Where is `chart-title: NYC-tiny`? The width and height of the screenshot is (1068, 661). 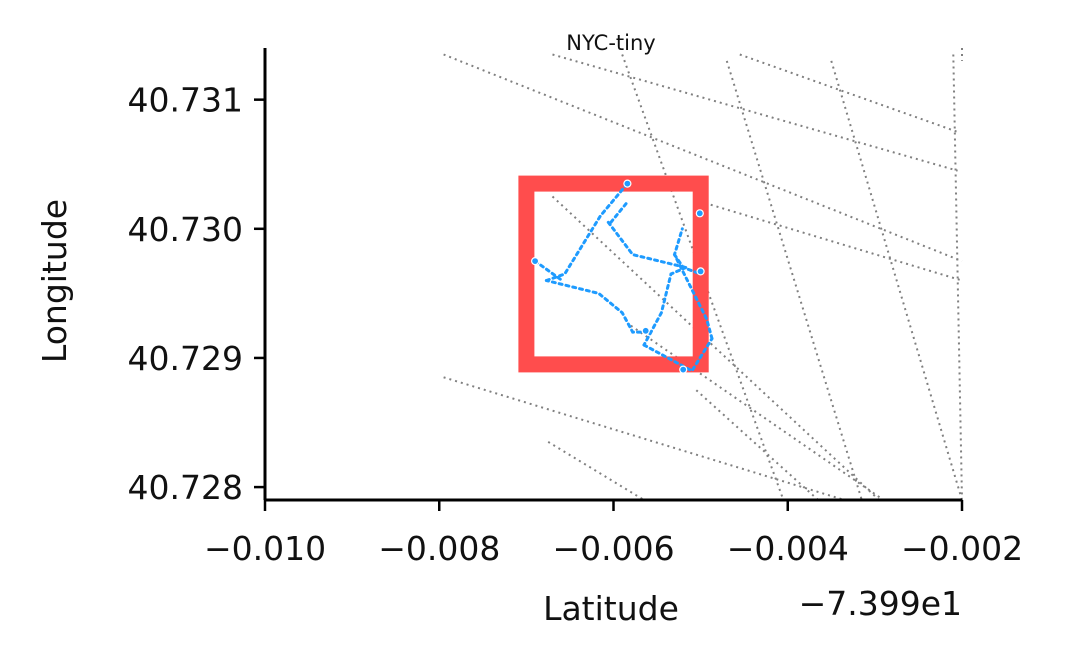
chart-title: NYC-tiny is located at coordinates (610, 43).